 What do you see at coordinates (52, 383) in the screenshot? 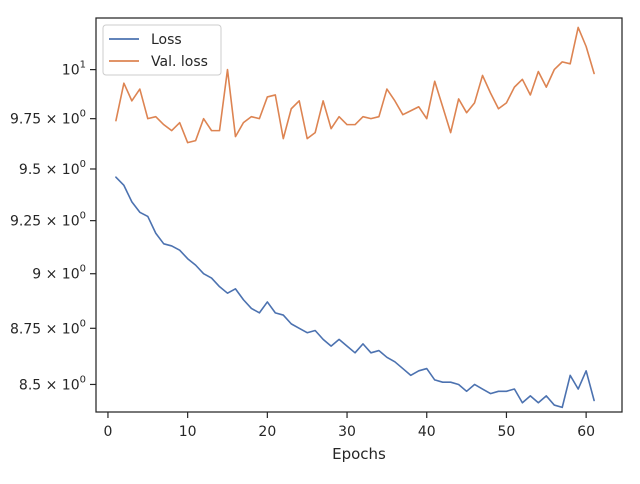
I see `y-tick-label: 8.5 × 100` at bounding box center [52, 383].